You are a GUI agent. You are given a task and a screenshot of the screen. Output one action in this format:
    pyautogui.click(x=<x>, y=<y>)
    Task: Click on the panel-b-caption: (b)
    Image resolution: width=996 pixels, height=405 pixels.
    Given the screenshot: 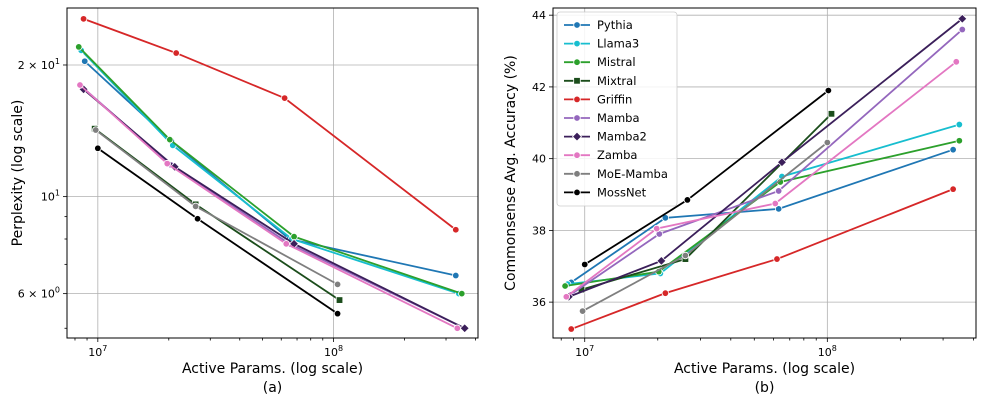 What is the action you would take?
    pyautogui.click(x=765, y=388)
    